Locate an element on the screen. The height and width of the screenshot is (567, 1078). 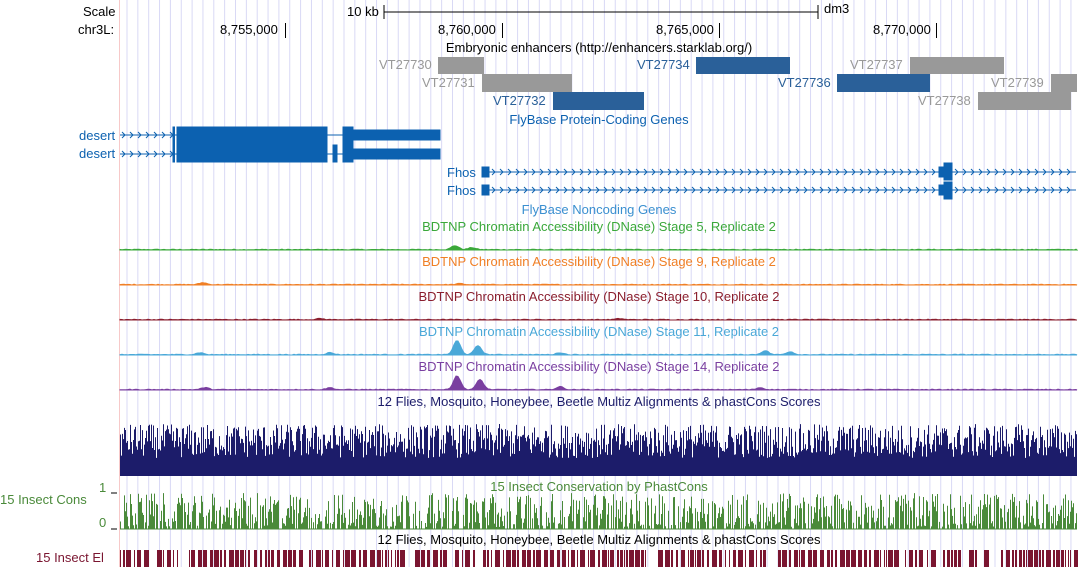
conserved-elements is located at coordinates (599, 558).